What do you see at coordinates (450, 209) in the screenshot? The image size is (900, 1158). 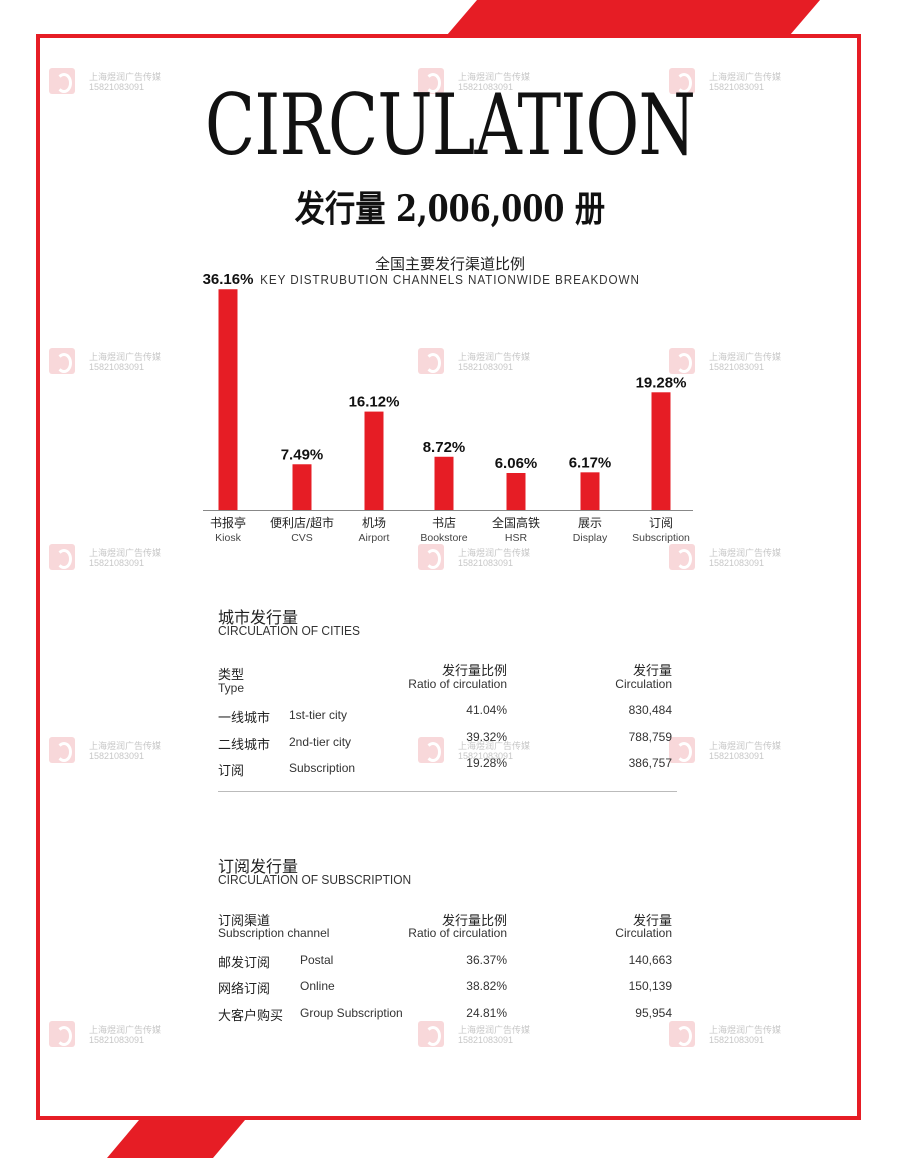 I see `page-subtitle: 发行量 2,006,000 册` at bounding box center [450, 209].